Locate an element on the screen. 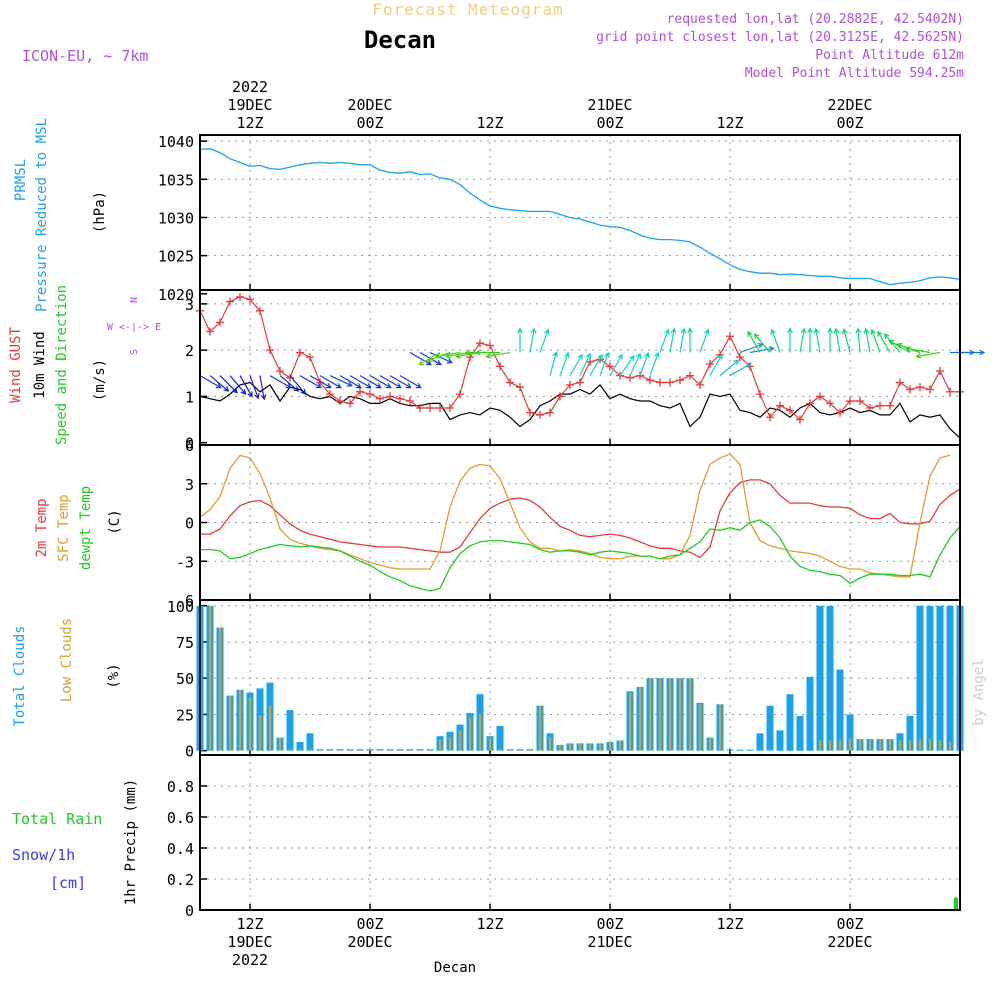 This screenshot has width=1000, height=1000. top-time-label-0-1: 19DEC is located at coordinates (249, 105).